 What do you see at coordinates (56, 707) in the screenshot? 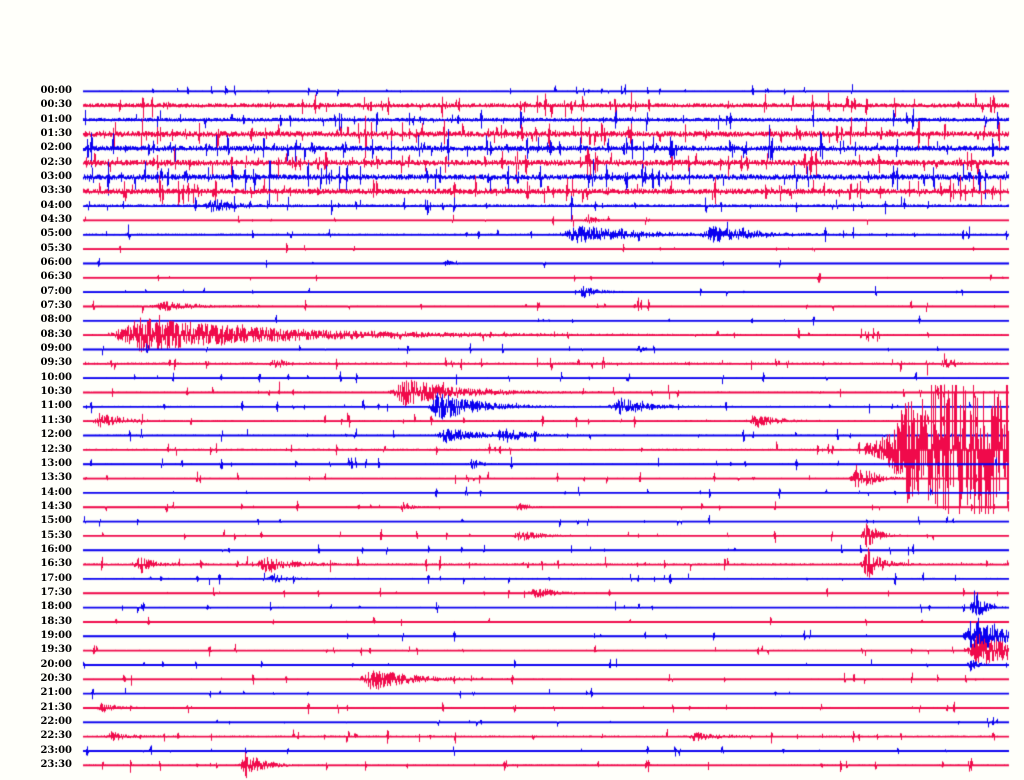
I see `time-tick-label: 21:30` at bounding box center [56, 707].